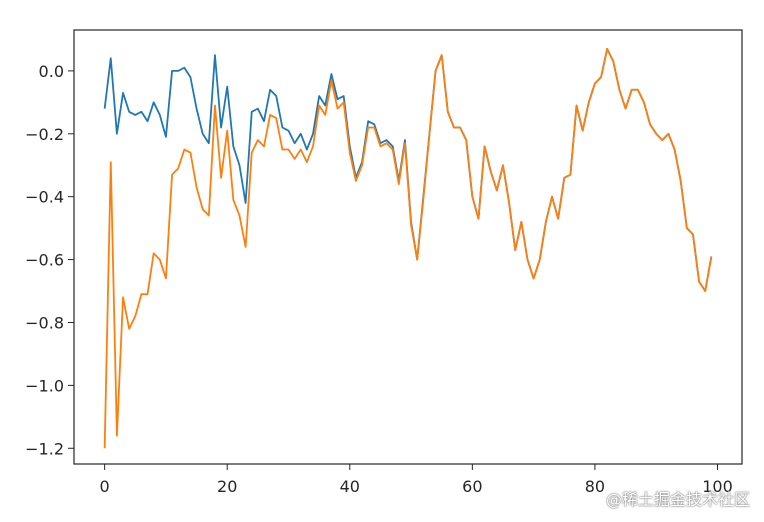  I want to click on x-tick-label: 20, so click(227, 486).